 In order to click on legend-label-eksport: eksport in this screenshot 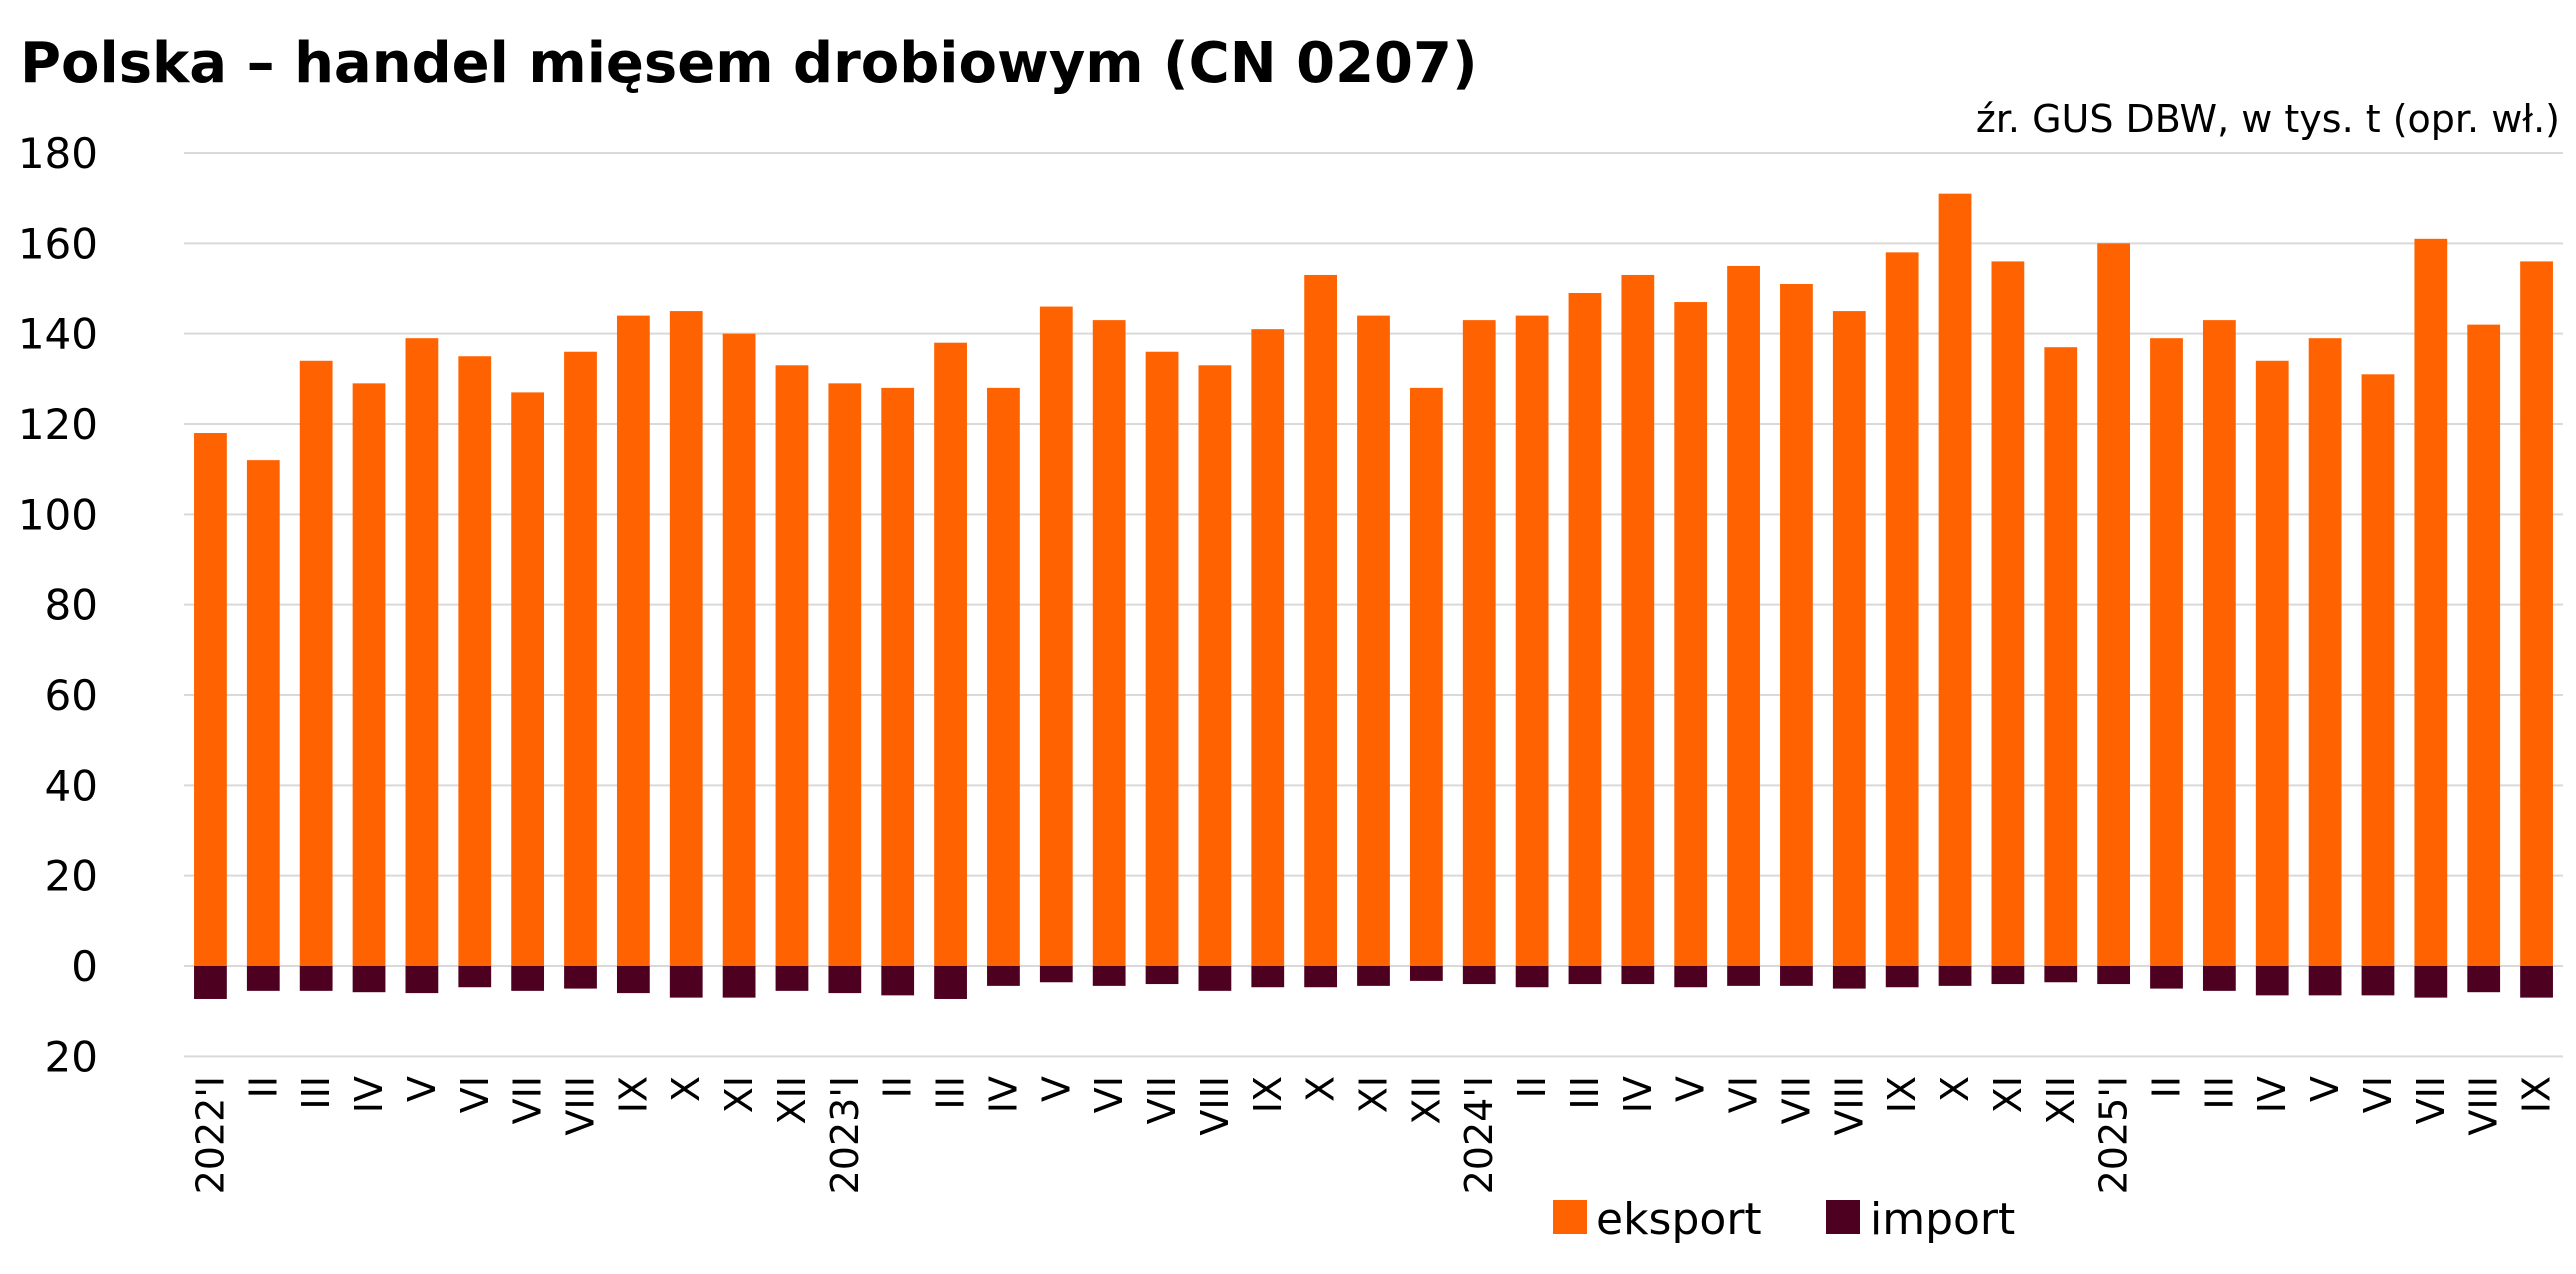, I will do `click(1679, 1219)`.